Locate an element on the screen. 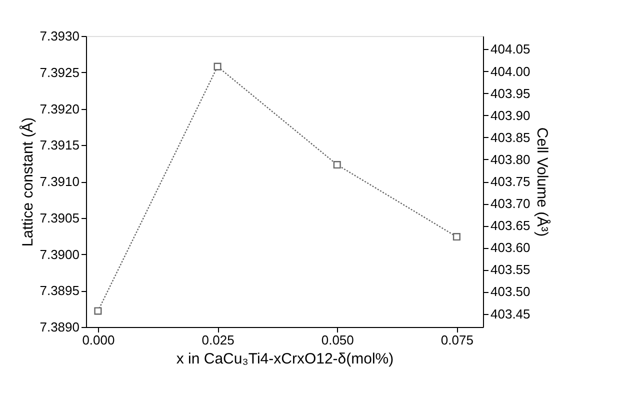 The width and height of the screenshot is (625, 395). y-tick-label: 7.3915 is located at coordinates (60, 145).